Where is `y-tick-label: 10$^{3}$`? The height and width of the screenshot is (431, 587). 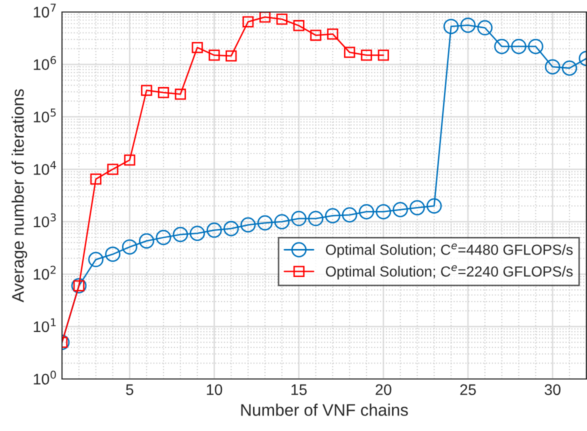 y-tick-label: 10$^{3}$ is located at coordinates (45, 220).